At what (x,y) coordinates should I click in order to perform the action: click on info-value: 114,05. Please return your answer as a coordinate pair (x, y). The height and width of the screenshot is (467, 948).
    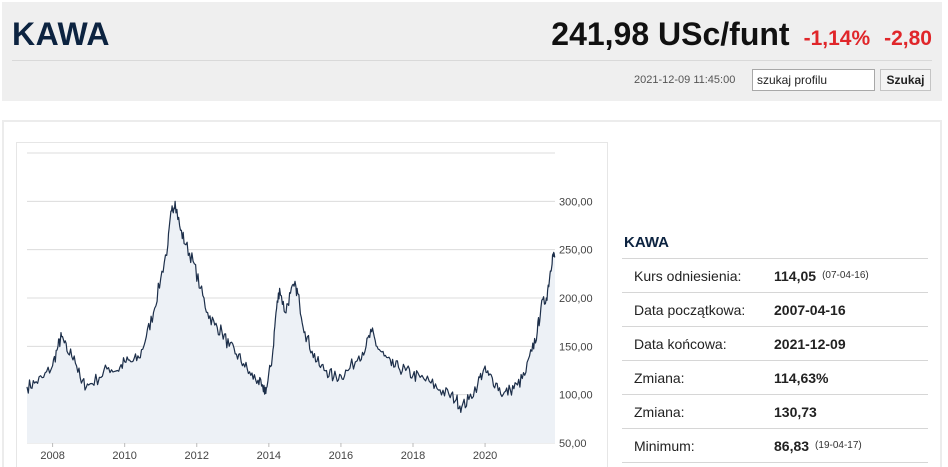
    Looking at the image, I should click on (795, 275).